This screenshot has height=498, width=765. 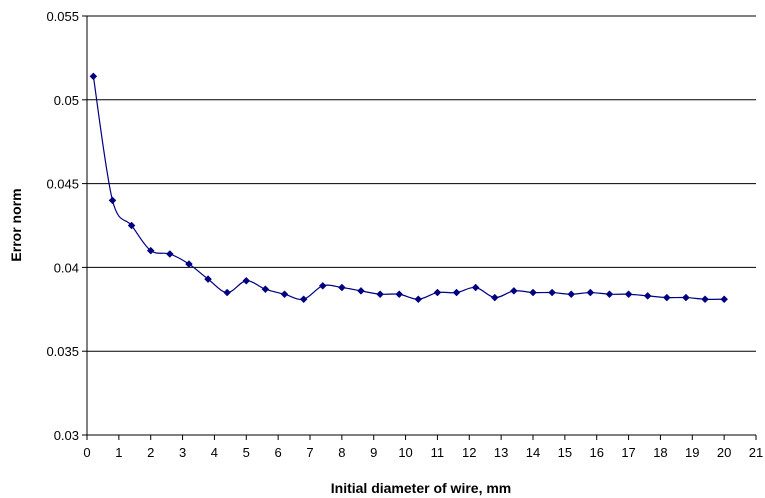 What do you see at coordinates (66, 100) in the screenshot?
I see `y-tick-label: 0.05` at bounding box center [66, 100].